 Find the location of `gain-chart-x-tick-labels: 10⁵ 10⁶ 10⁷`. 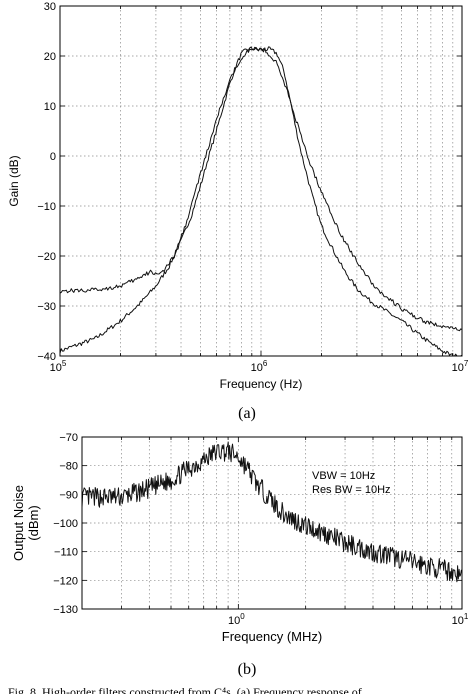

gain-chart-x-tick-labels: 10⁵ 10⁶ 10⁷ is located at coordinates (259, 366).